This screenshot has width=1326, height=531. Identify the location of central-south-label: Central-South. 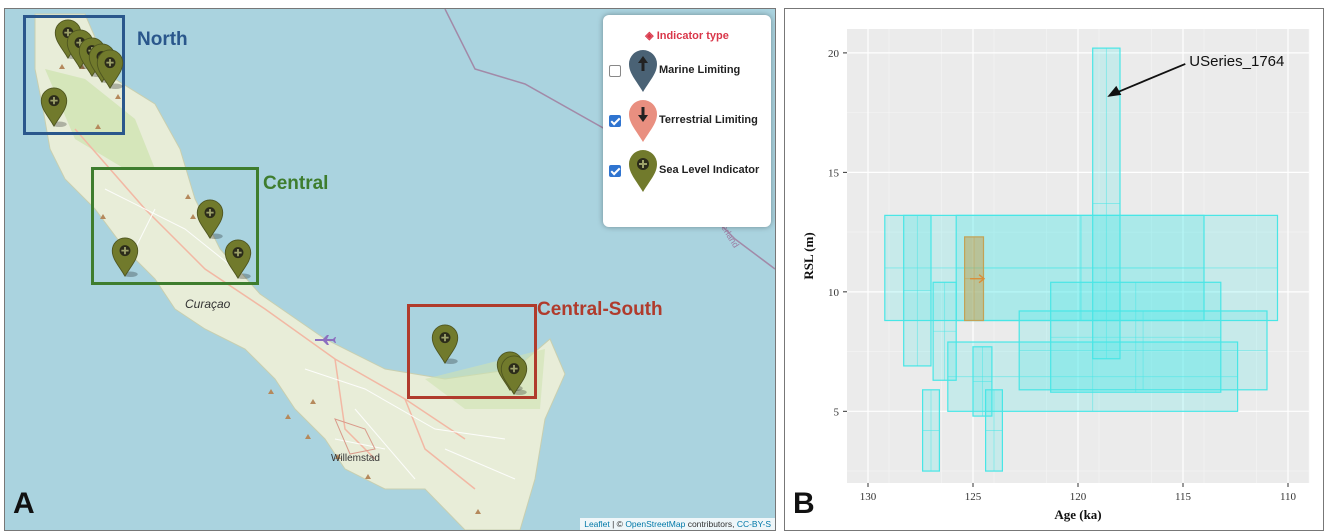
(600, 309).